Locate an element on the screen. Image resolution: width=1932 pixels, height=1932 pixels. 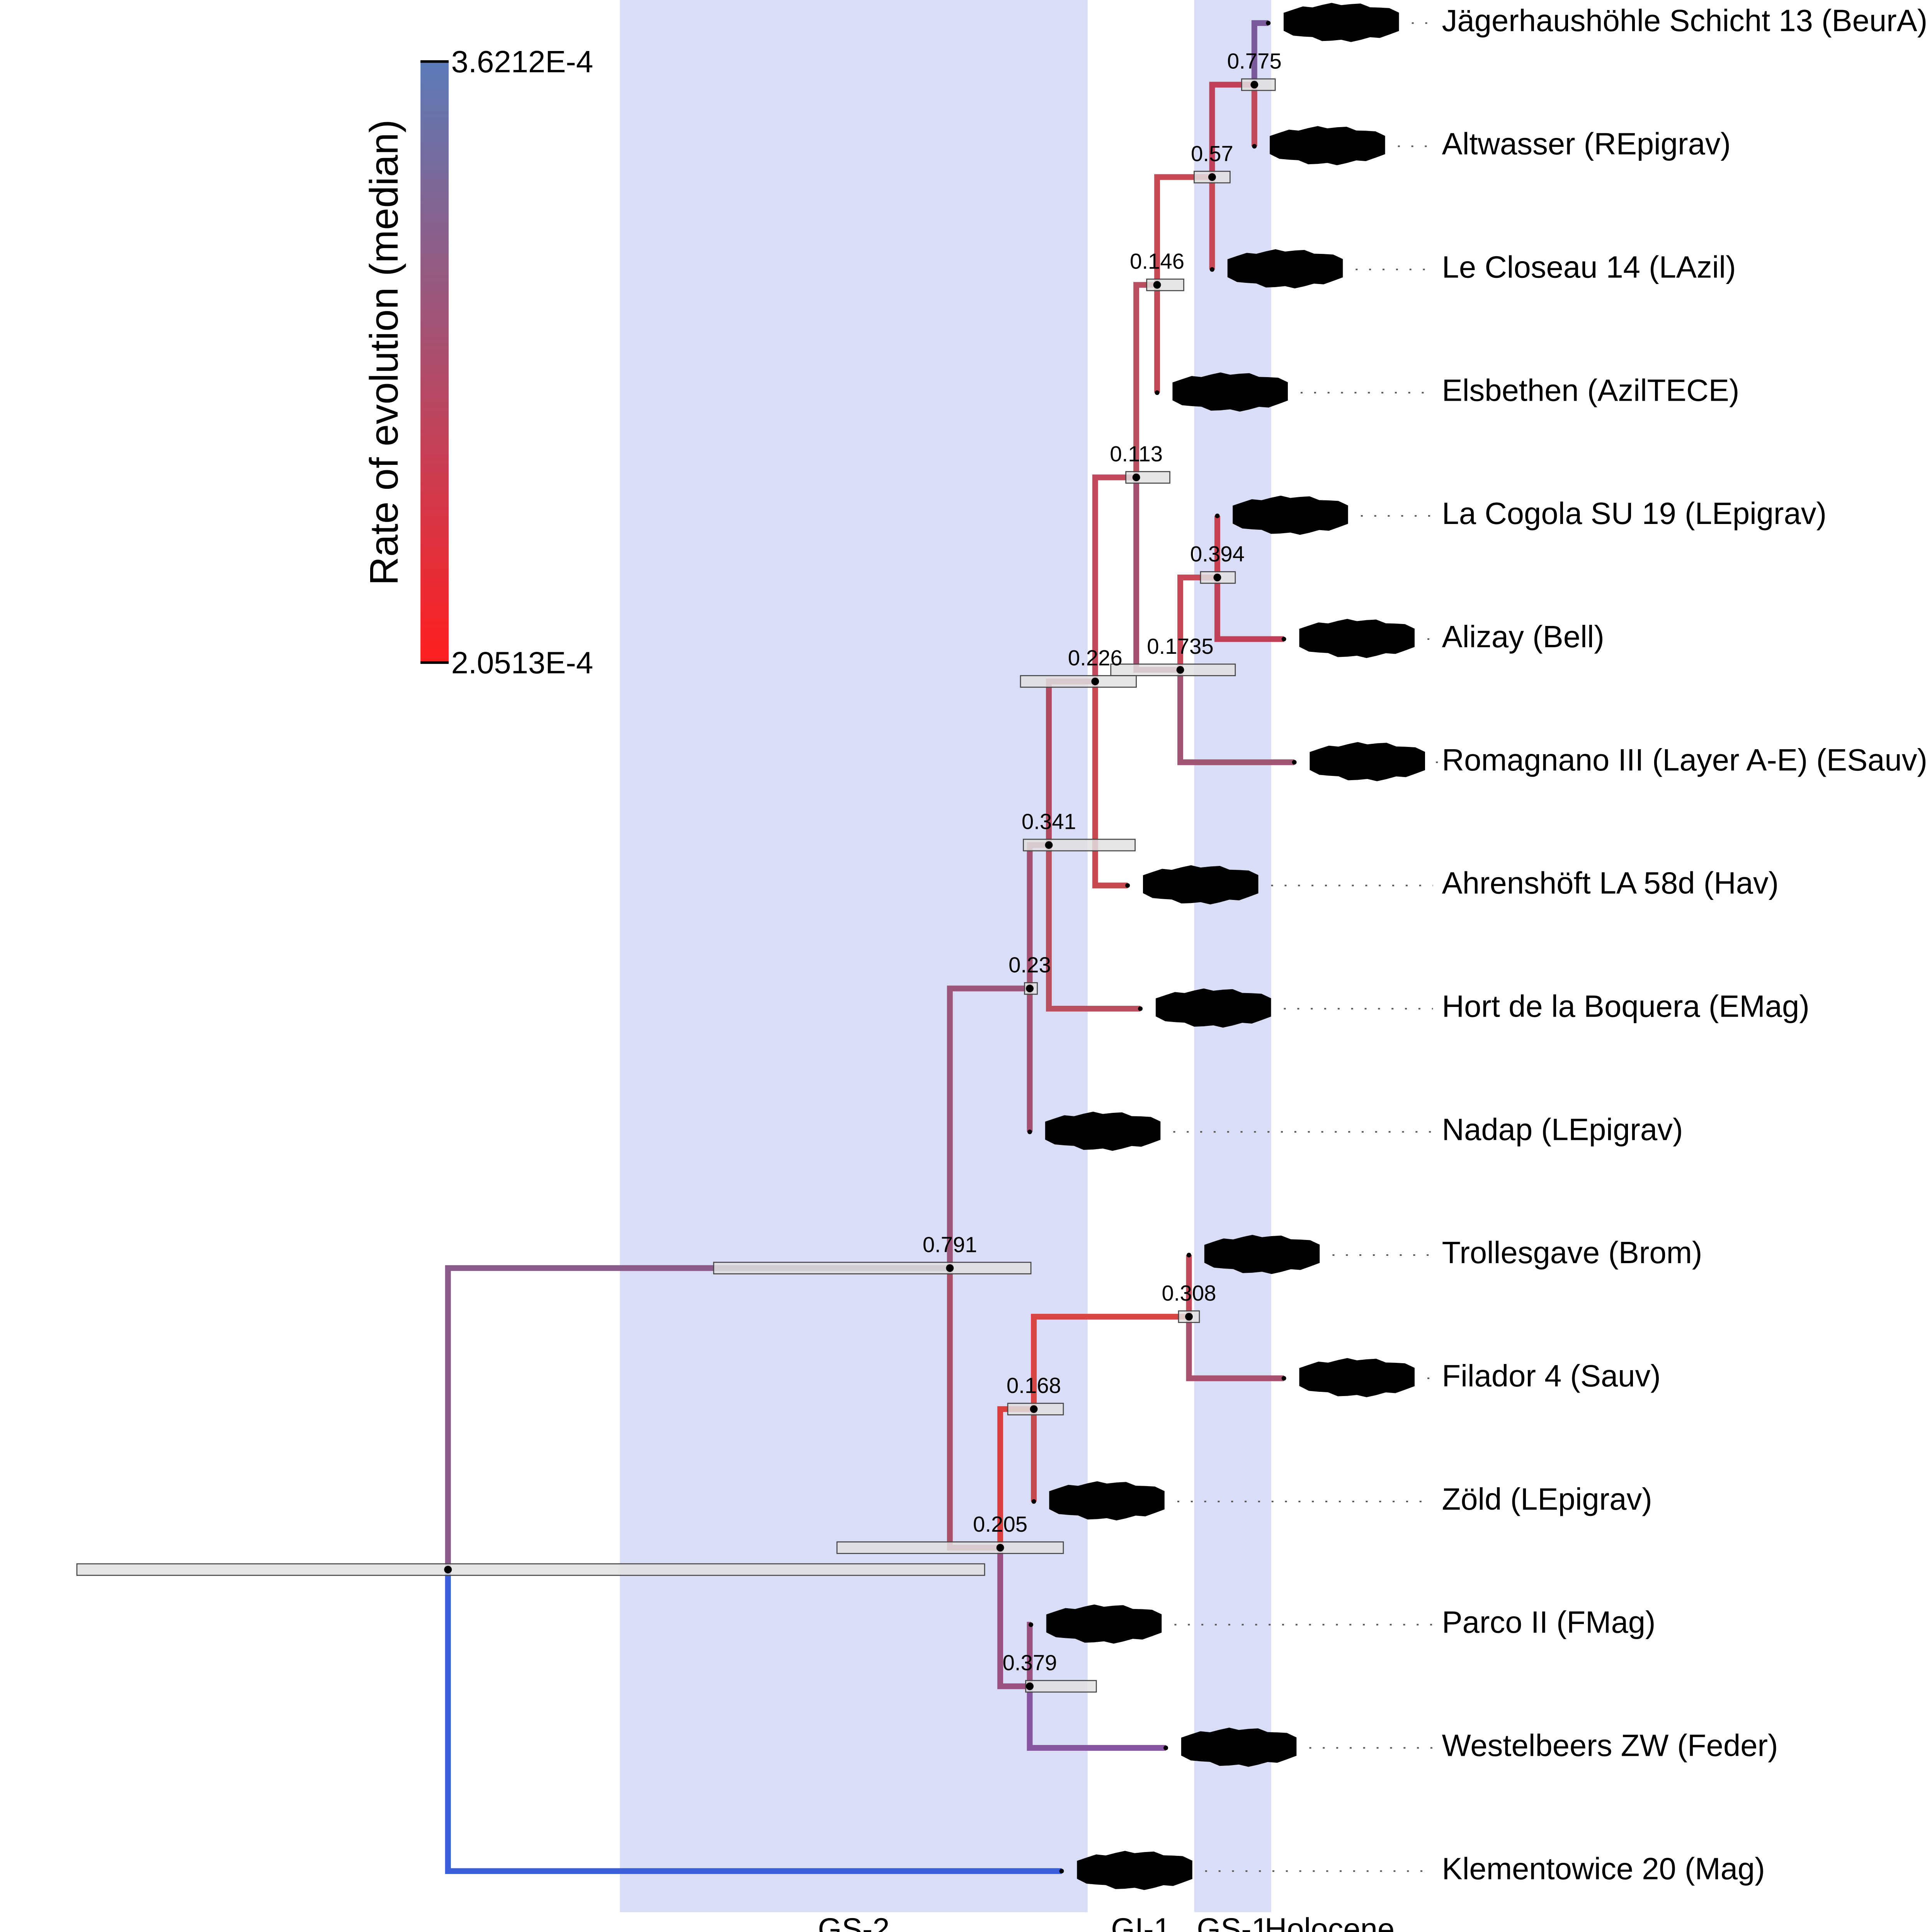
support-label: 0.168 is located at coordinates (1034, 1385).